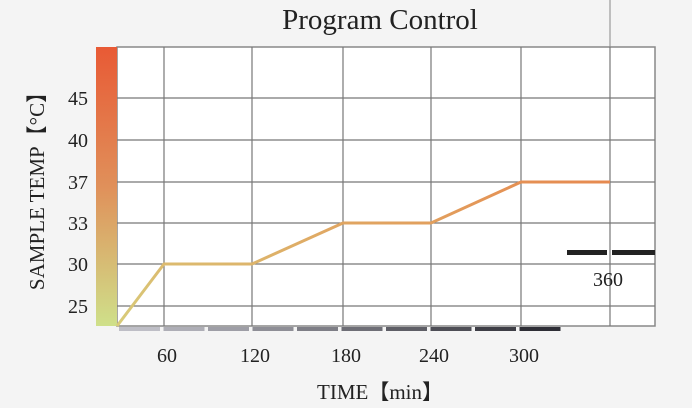 The height and width of the screenshot is (408, 692). What do you see at coordinates (346, 356) in the screenshot?
I see `x-tick-label: 180` at bounding box center [346, 356].